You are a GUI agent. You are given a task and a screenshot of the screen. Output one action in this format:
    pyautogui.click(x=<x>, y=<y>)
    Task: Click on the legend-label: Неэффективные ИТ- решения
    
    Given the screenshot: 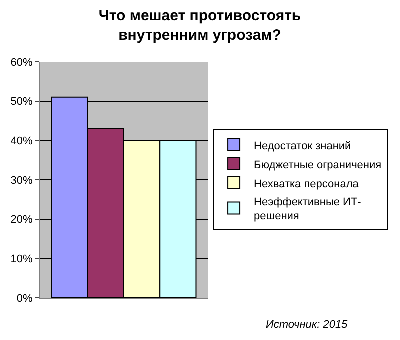 What is the action you would take?
    pyautogui.click(x=308, y=209)
    